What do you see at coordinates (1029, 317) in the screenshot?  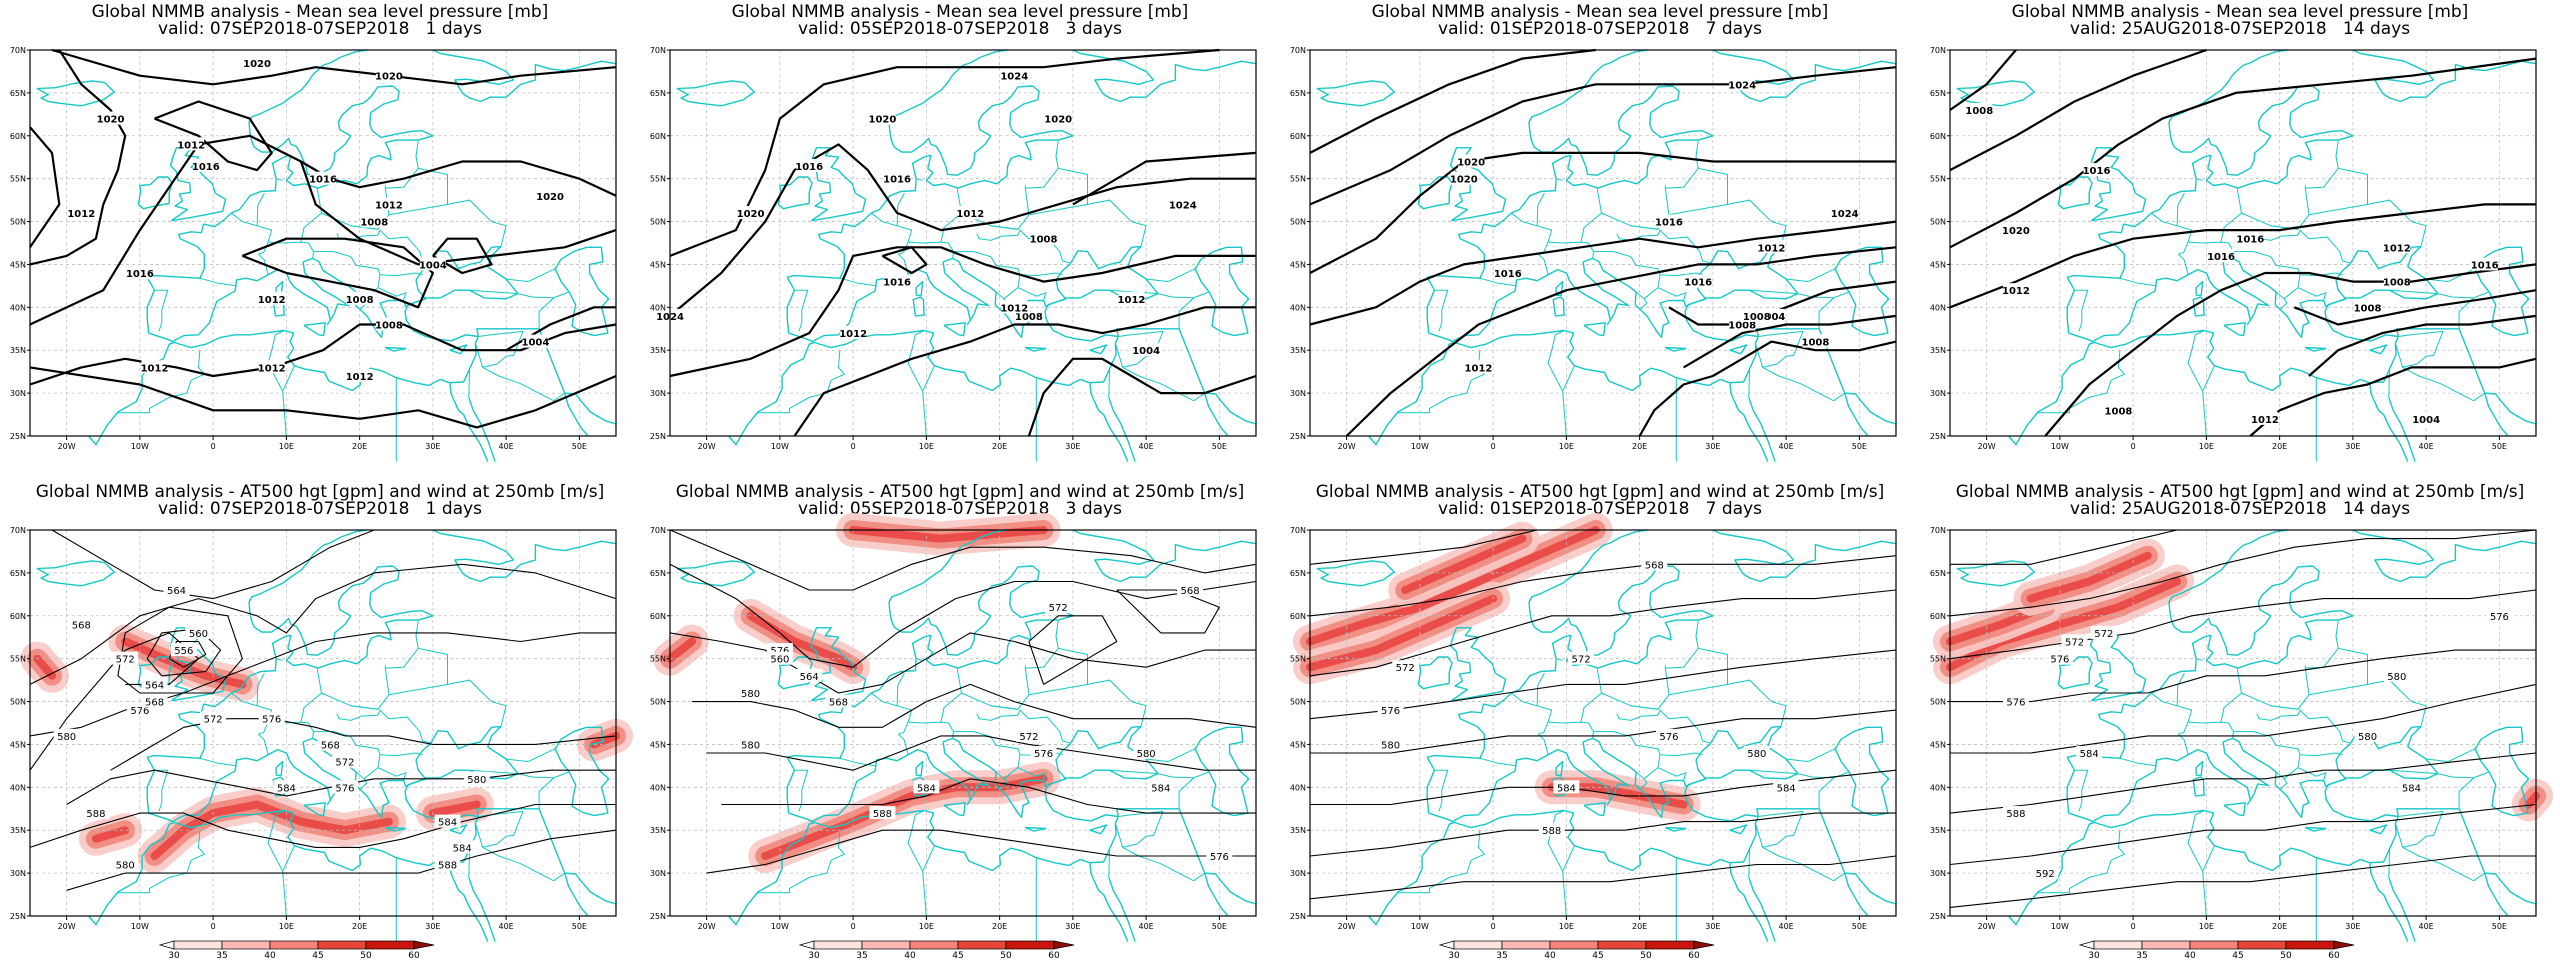 I see `contour-label: 1008` at bounding box center [1029, 317].